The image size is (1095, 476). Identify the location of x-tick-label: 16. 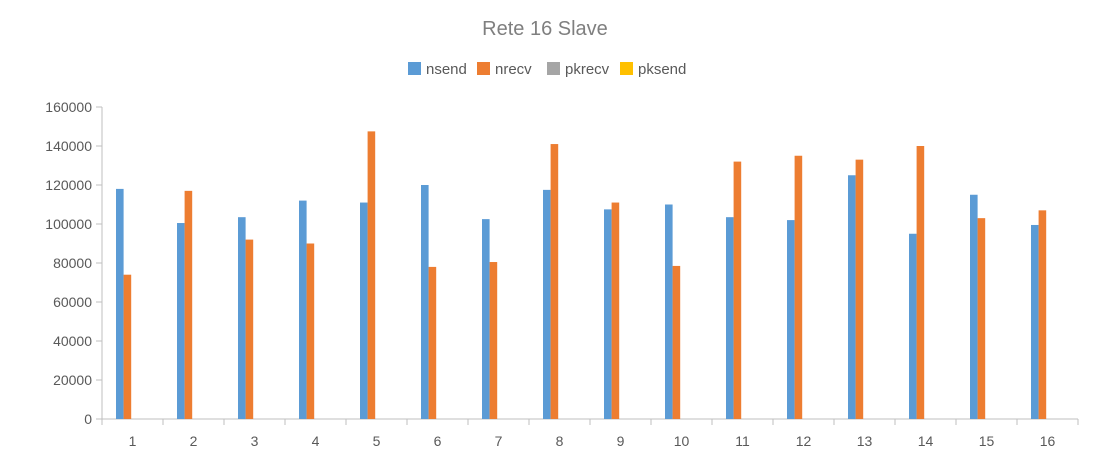
(1048, 441).